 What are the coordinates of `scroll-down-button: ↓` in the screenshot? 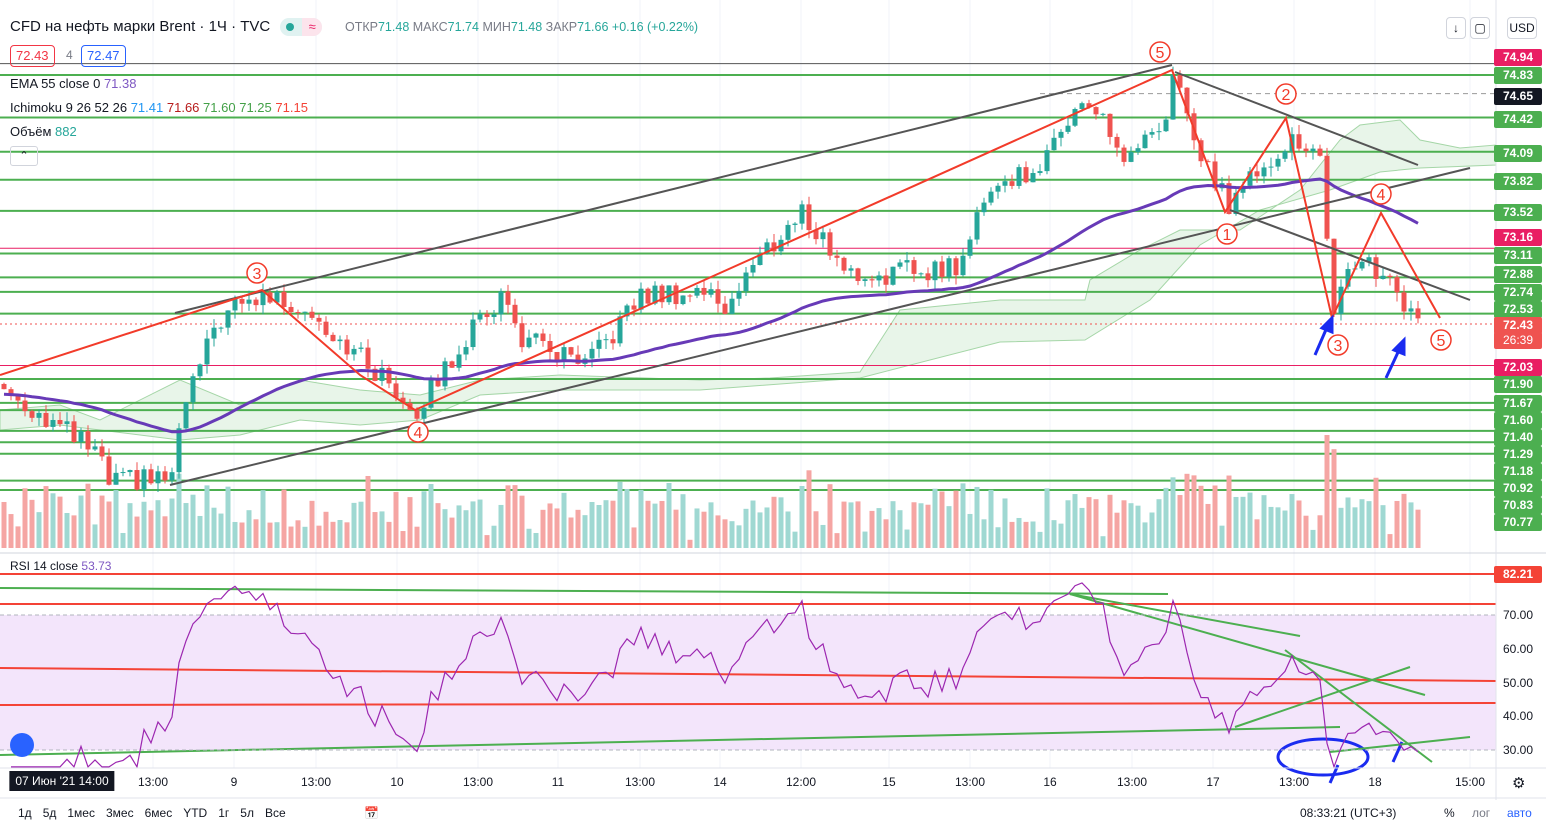 It's located at (1456, 28).